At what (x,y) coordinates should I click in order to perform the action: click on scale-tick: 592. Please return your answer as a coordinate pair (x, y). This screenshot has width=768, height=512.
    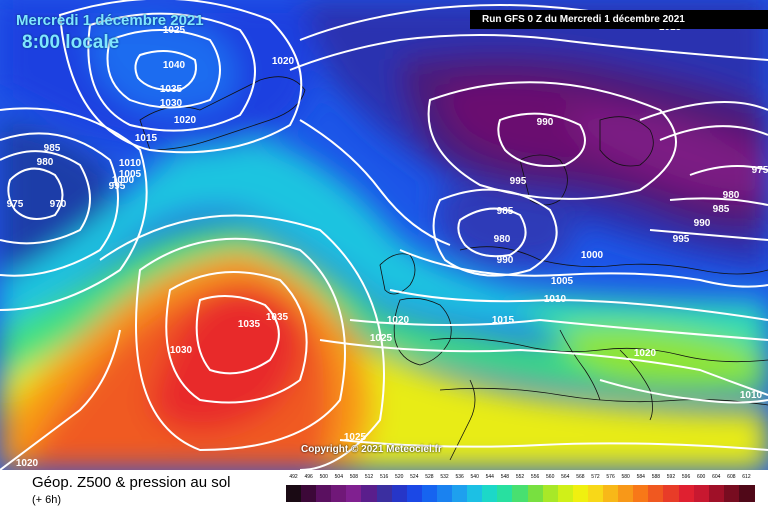
    Looking at the image, I should click on (671, 477).